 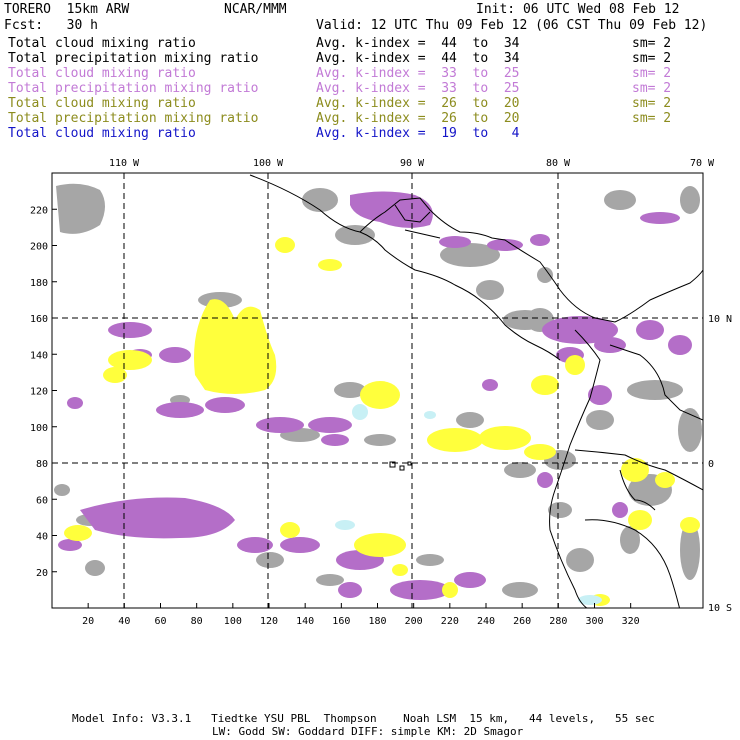 I want to click on lon-label-100w: 100 W, so click(x=268, y=163).